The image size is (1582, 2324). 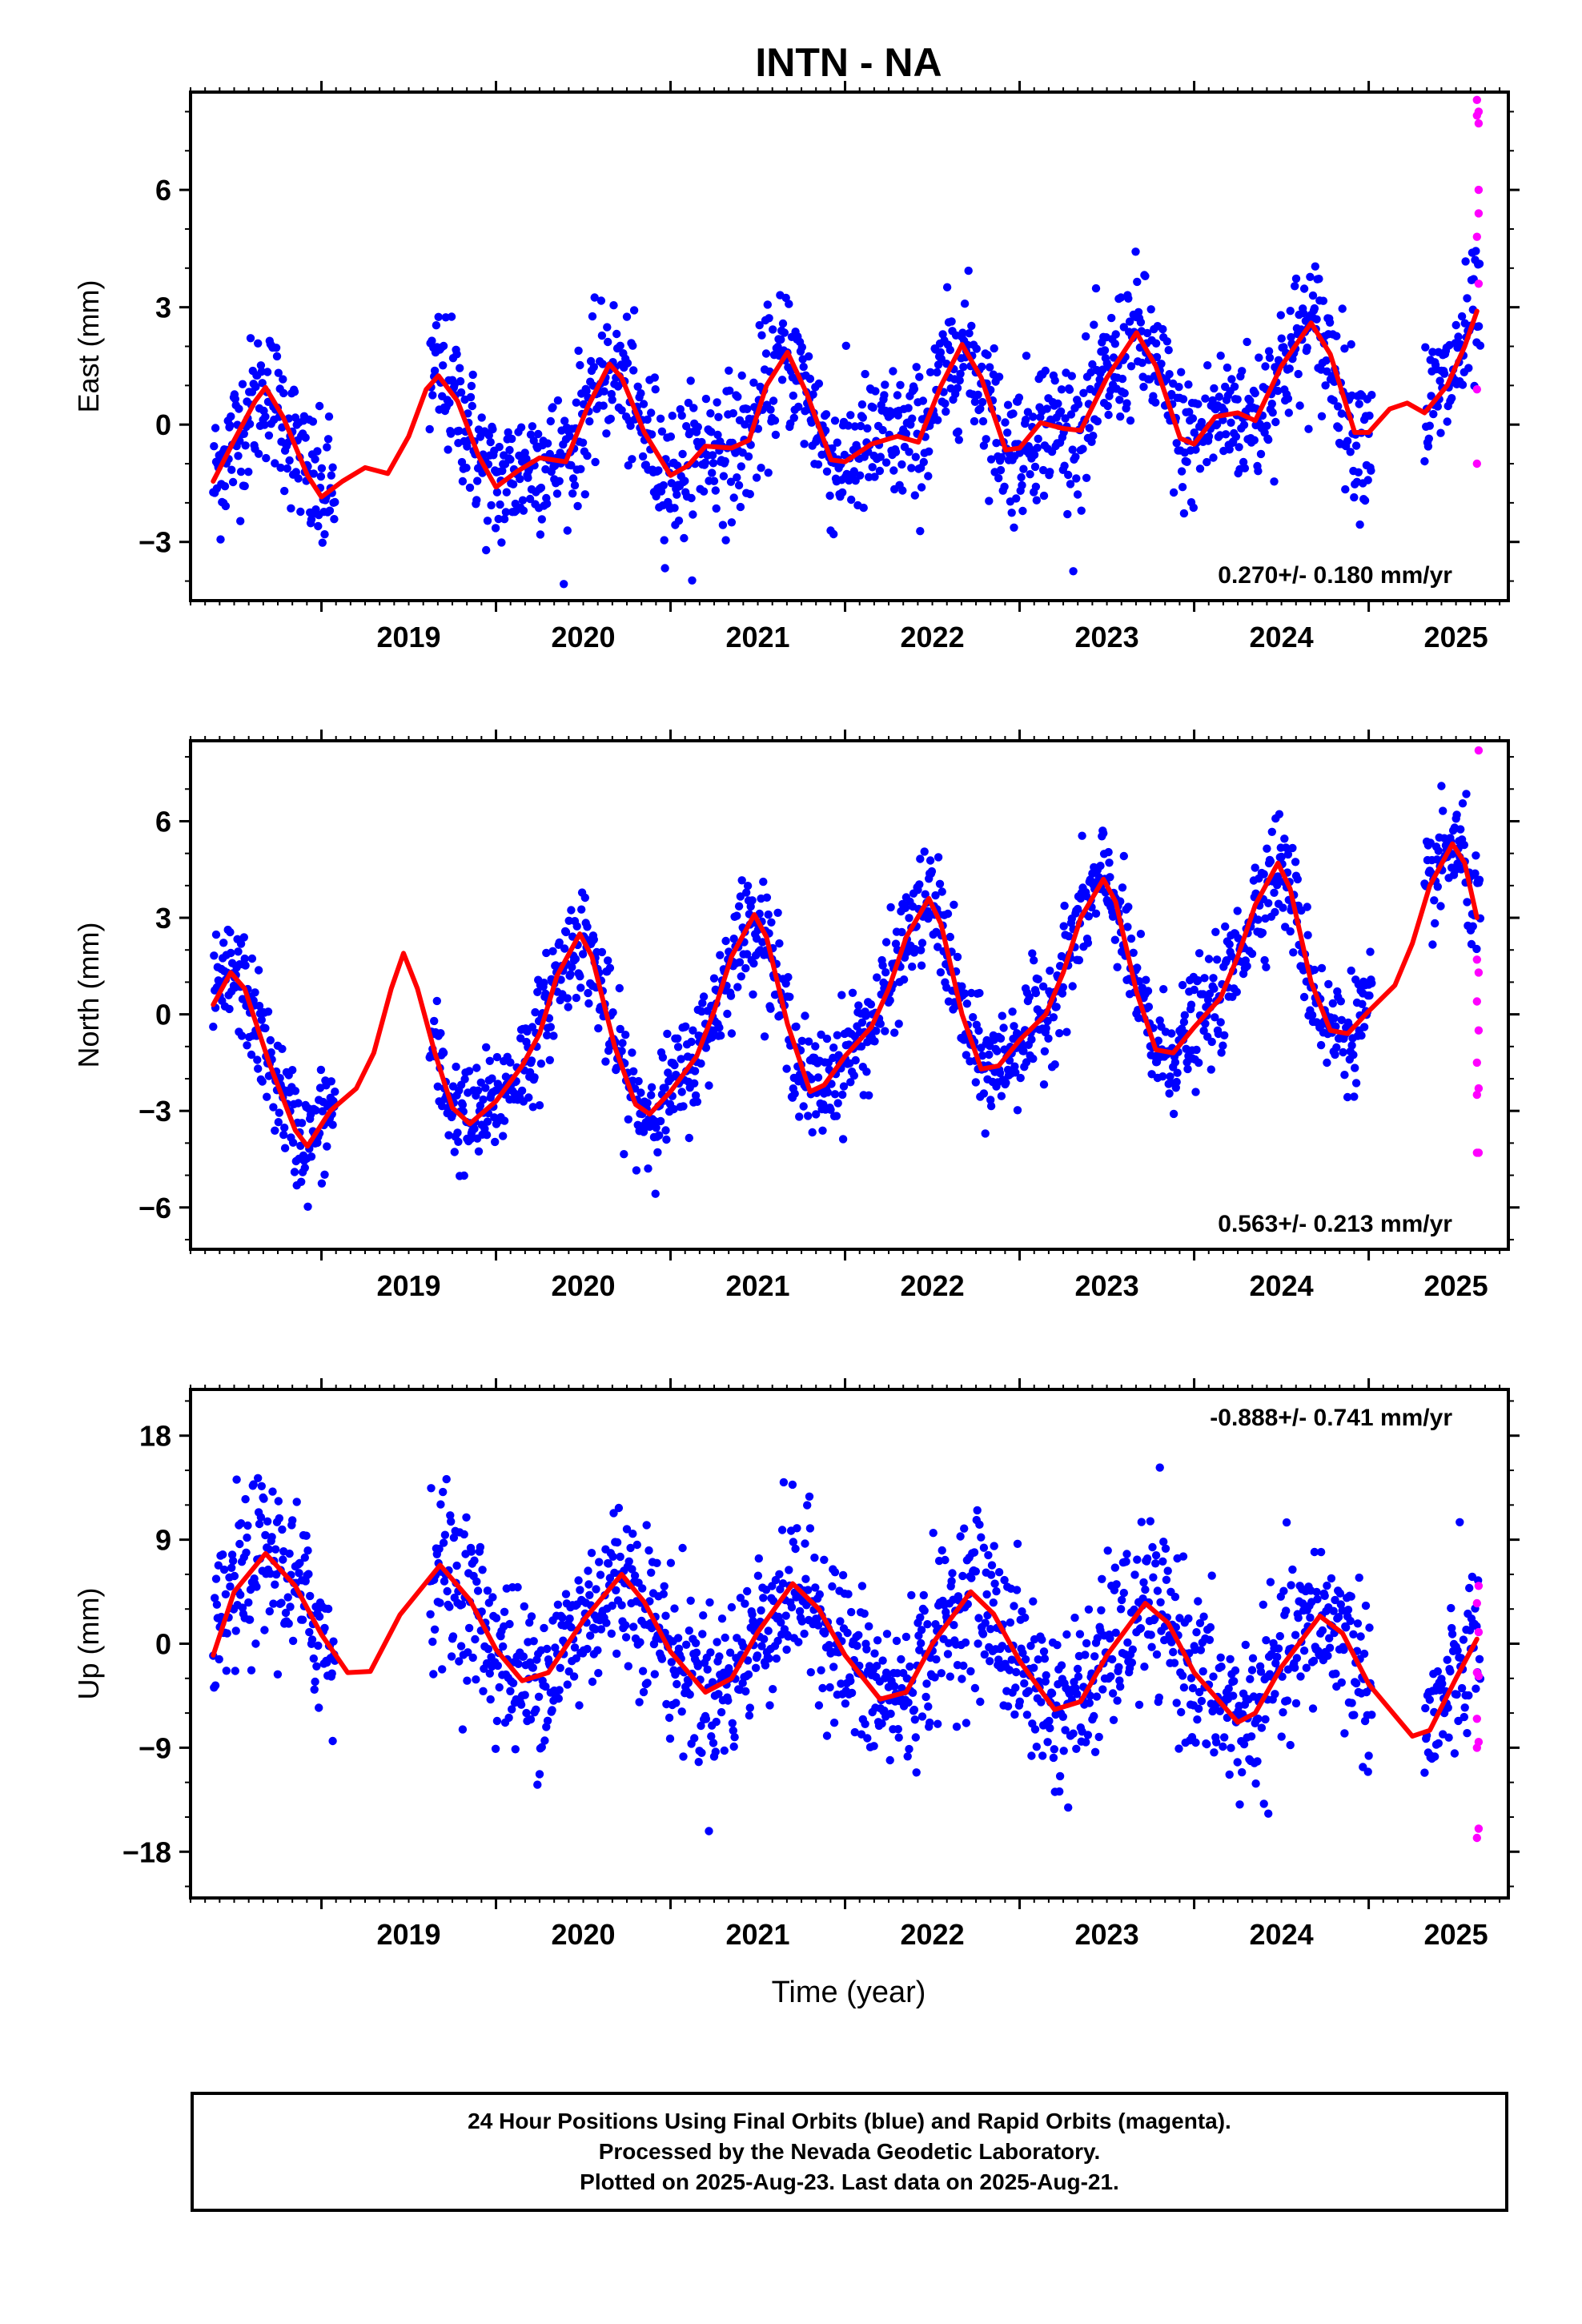 I want to click on rapid-point, so click(x=1477, y=464).